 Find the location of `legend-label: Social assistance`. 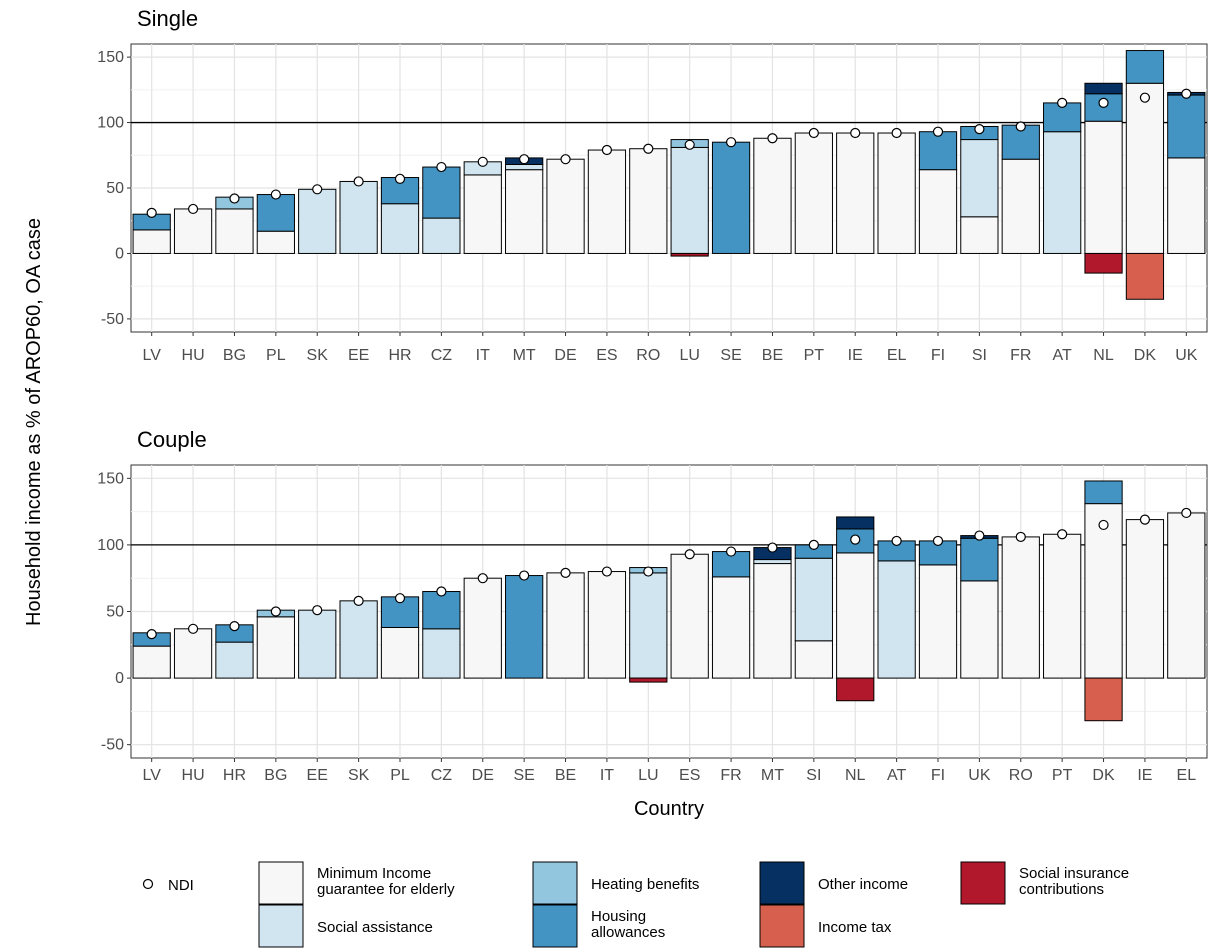

legend-label: Social assistance is located at coordinates (375, 927).